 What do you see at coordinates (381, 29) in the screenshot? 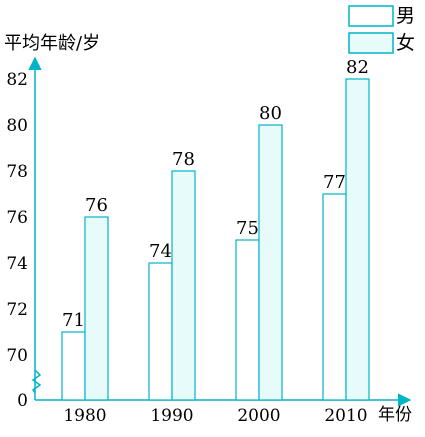
I see `legend: 男 女` at bounding box center [381, 29].